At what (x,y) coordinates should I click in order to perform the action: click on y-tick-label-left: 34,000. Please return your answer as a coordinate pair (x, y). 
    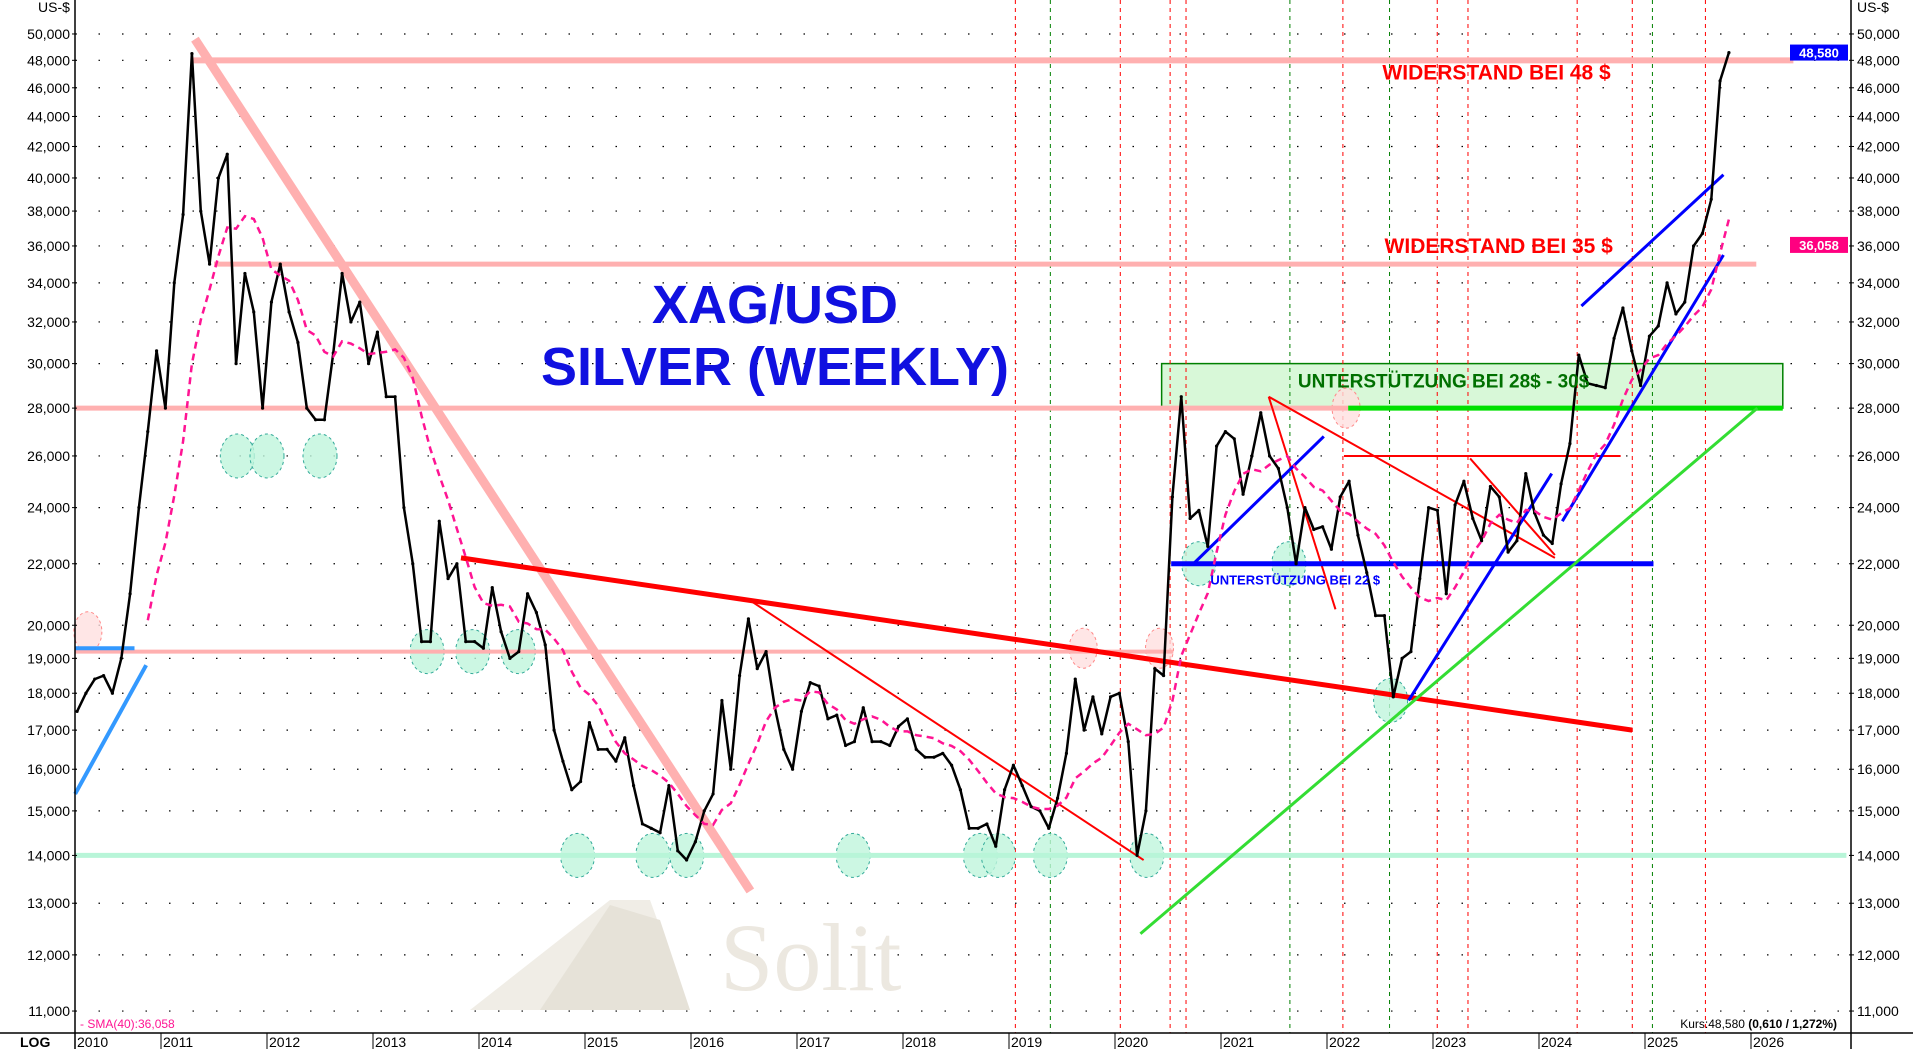
    Looking at the image, I should click on (48, 283).